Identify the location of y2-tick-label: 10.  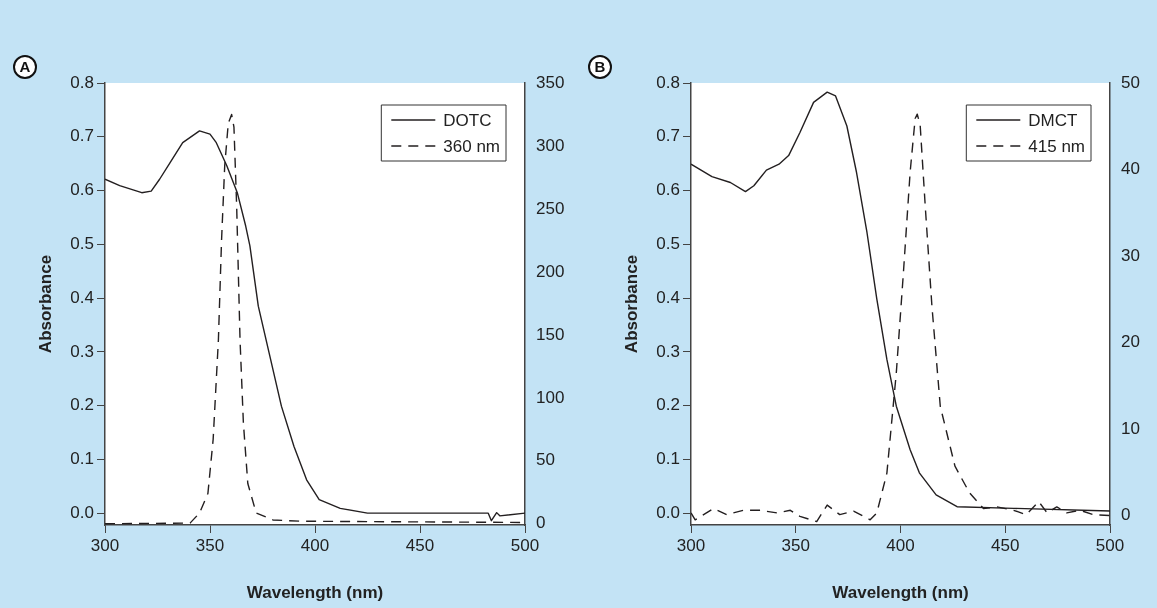
(1130, 428).